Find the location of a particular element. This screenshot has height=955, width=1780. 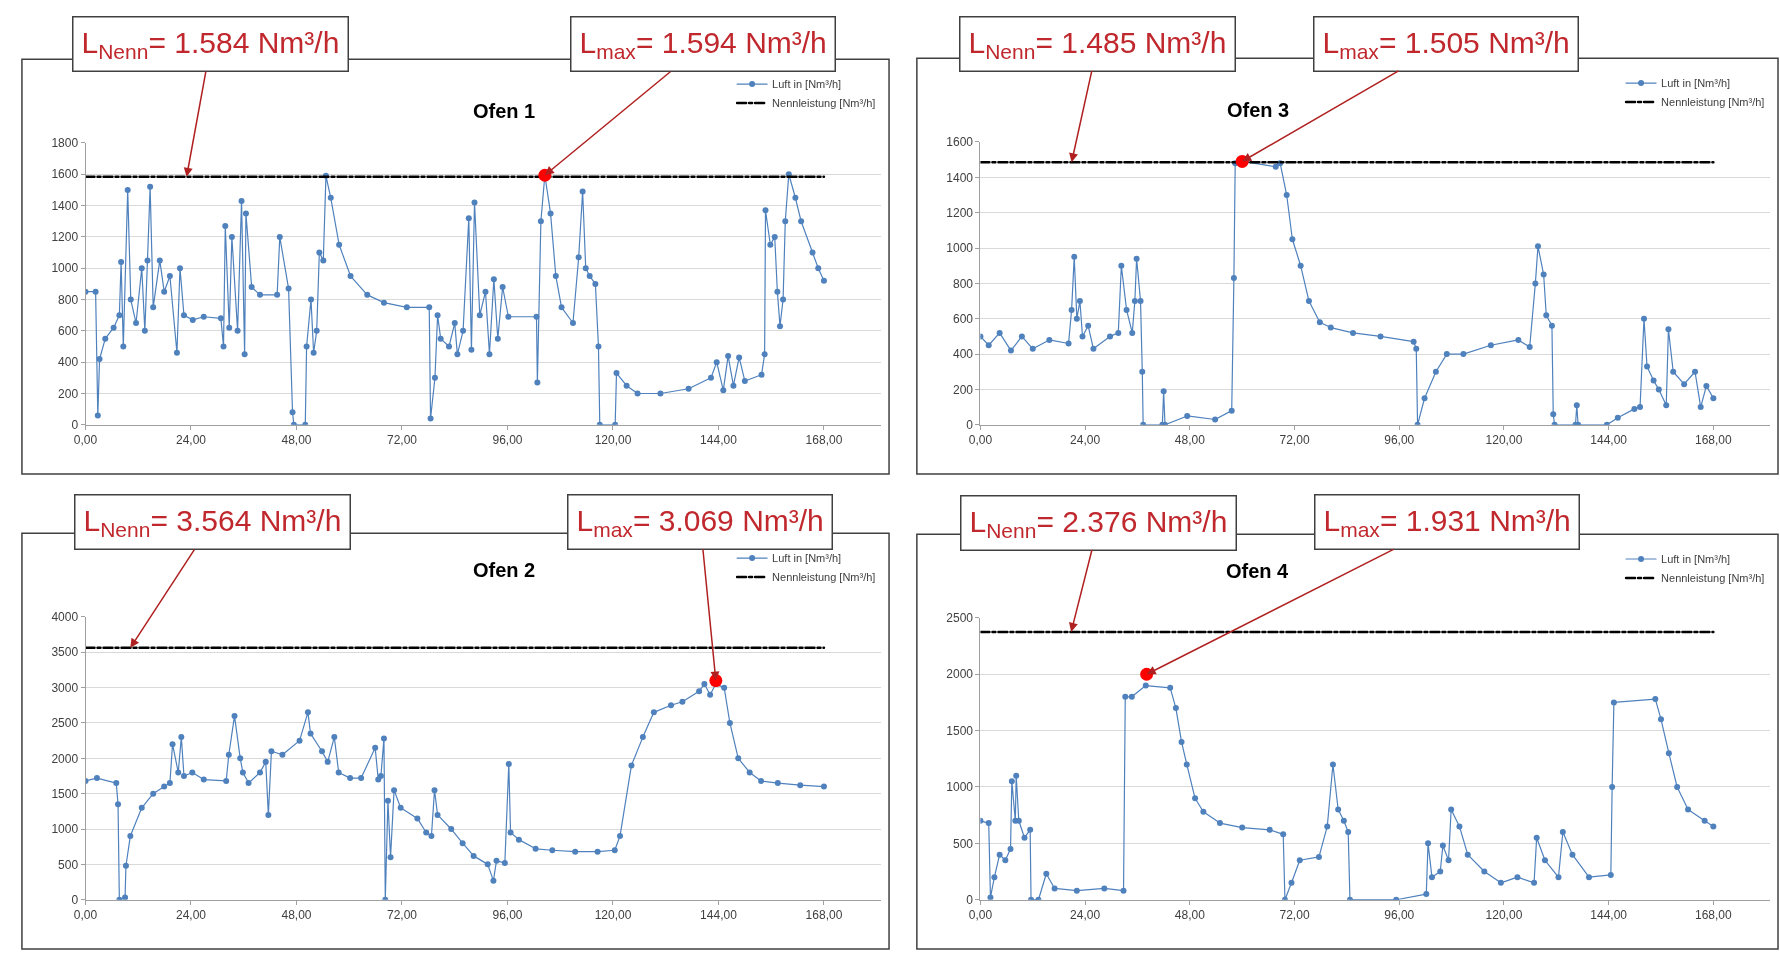

annotation: L$_{max}$= 1.594 Nm³/h is located at coordinates (703, 44).